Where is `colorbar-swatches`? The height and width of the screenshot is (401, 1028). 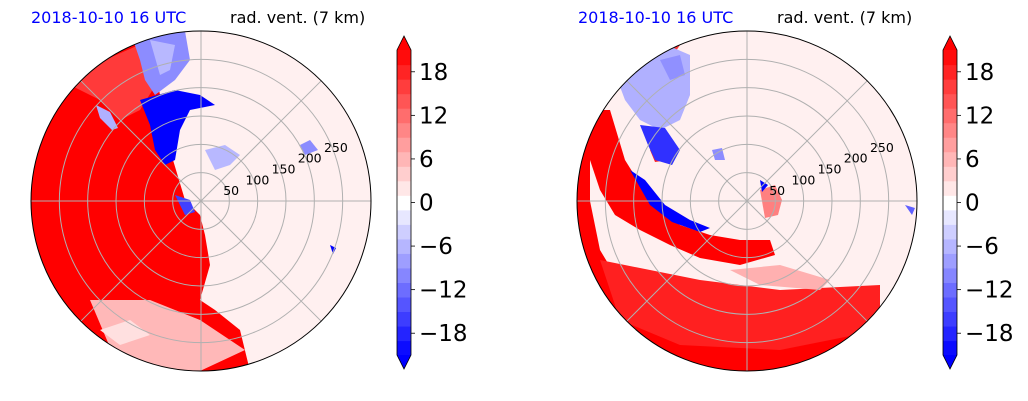 colorbar-swatches is located at coordinates (405, 202).